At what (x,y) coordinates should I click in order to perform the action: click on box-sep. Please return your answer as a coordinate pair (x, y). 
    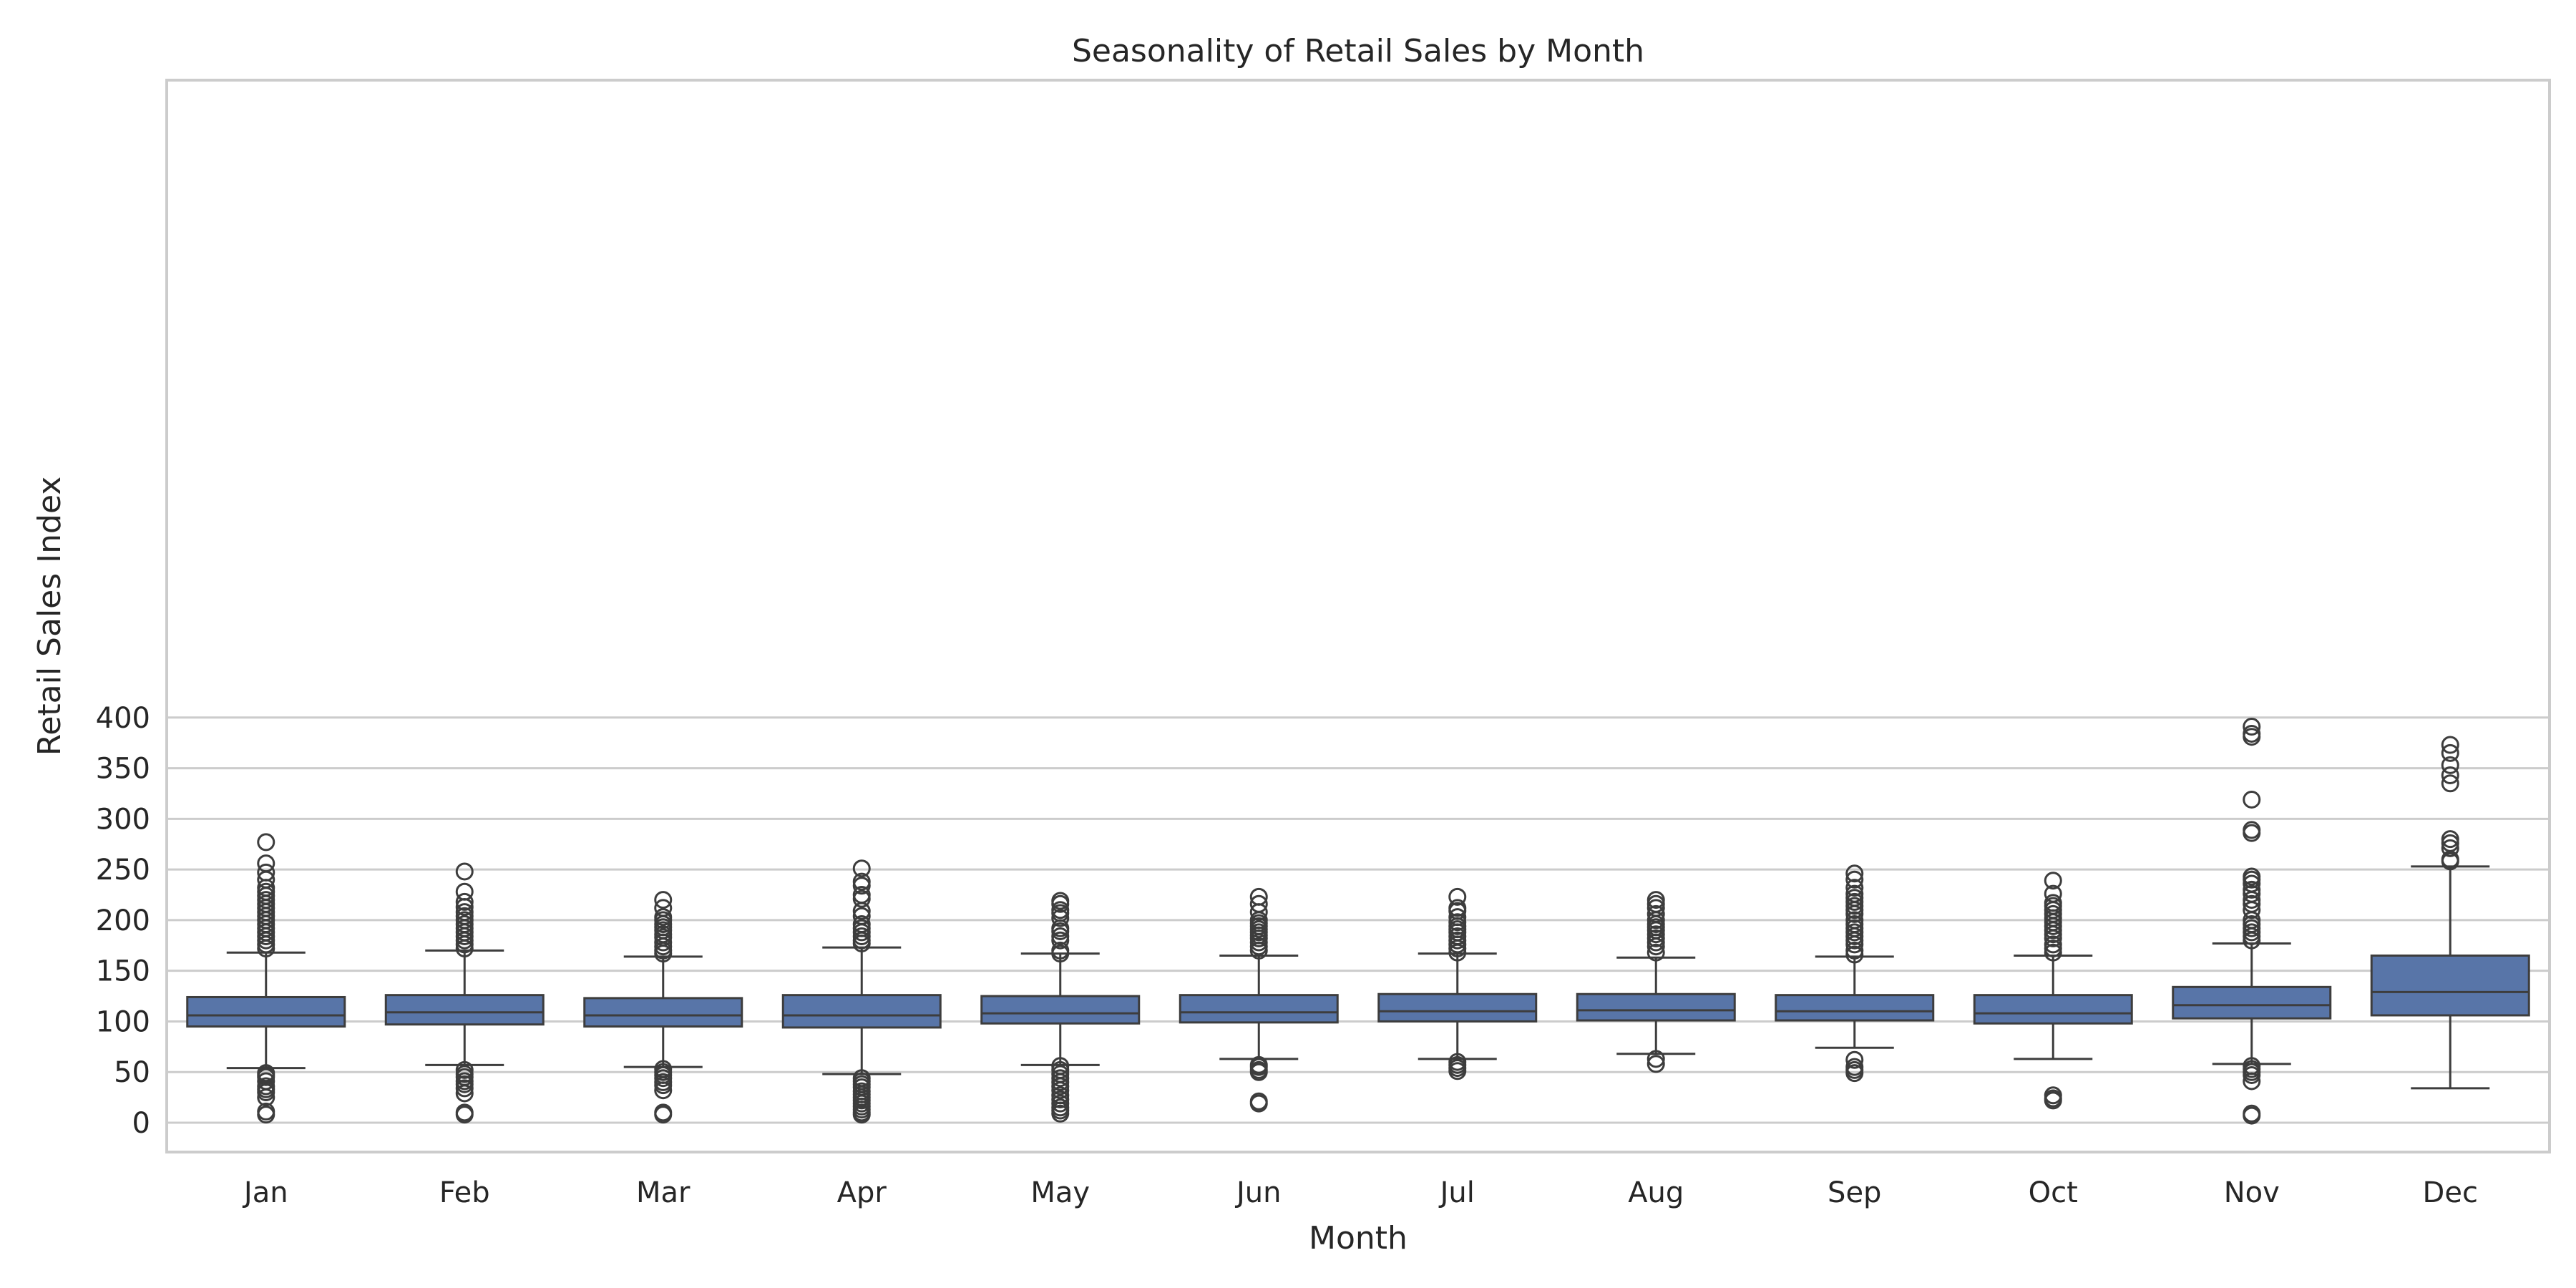
    Looking at the image, I should click on (1855, 973).